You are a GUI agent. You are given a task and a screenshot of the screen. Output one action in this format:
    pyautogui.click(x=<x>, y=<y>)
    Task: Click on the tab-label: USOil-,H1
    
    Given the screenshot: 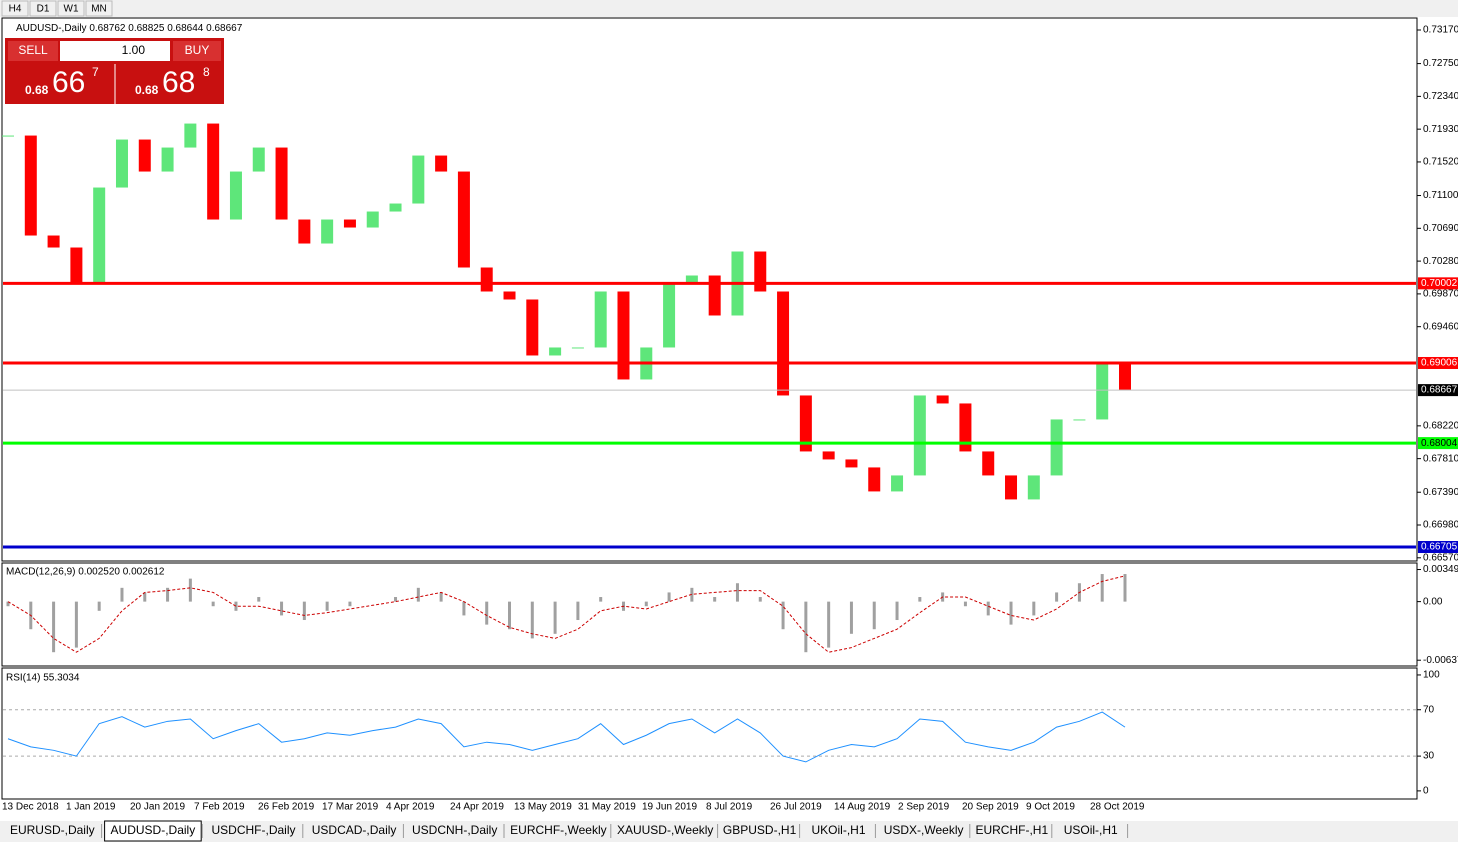 What is the action you would take?
    pyautogui.click(x=1091, y=830)
    